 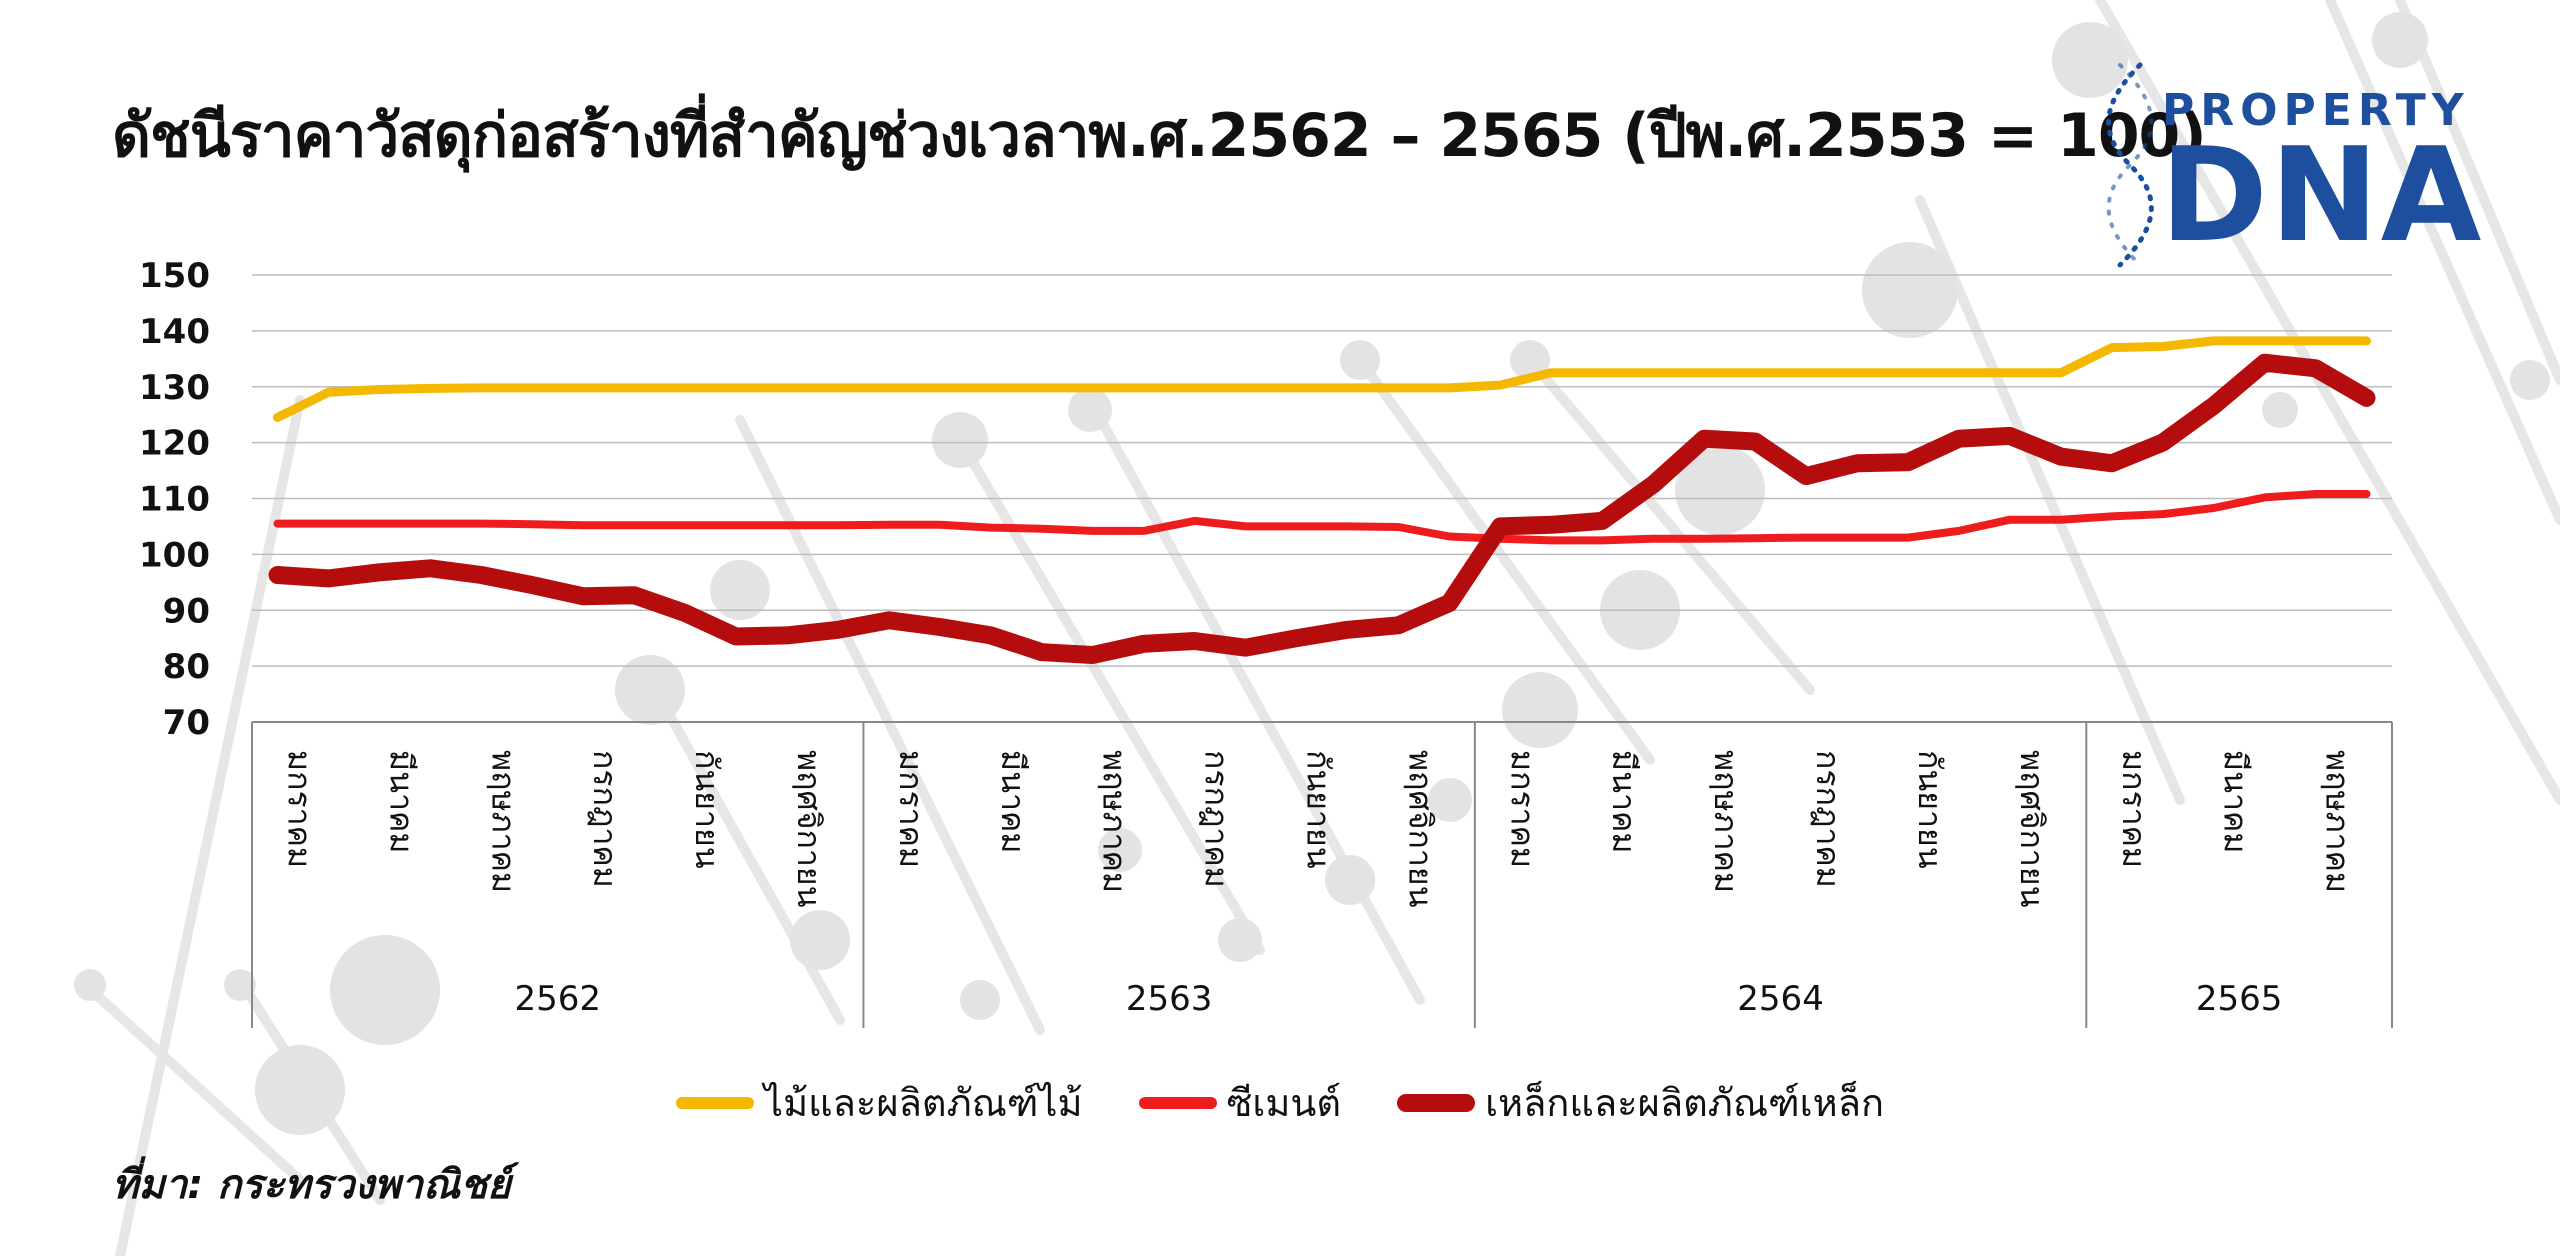 I want to click on y-tick-label: 140, so click(x=174, y=332).